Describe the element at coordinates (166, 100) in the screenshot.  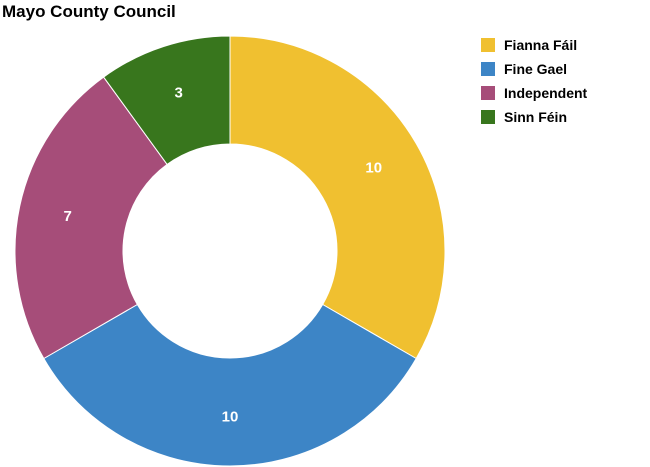
I see `slice-sinn-f-in` at that location.